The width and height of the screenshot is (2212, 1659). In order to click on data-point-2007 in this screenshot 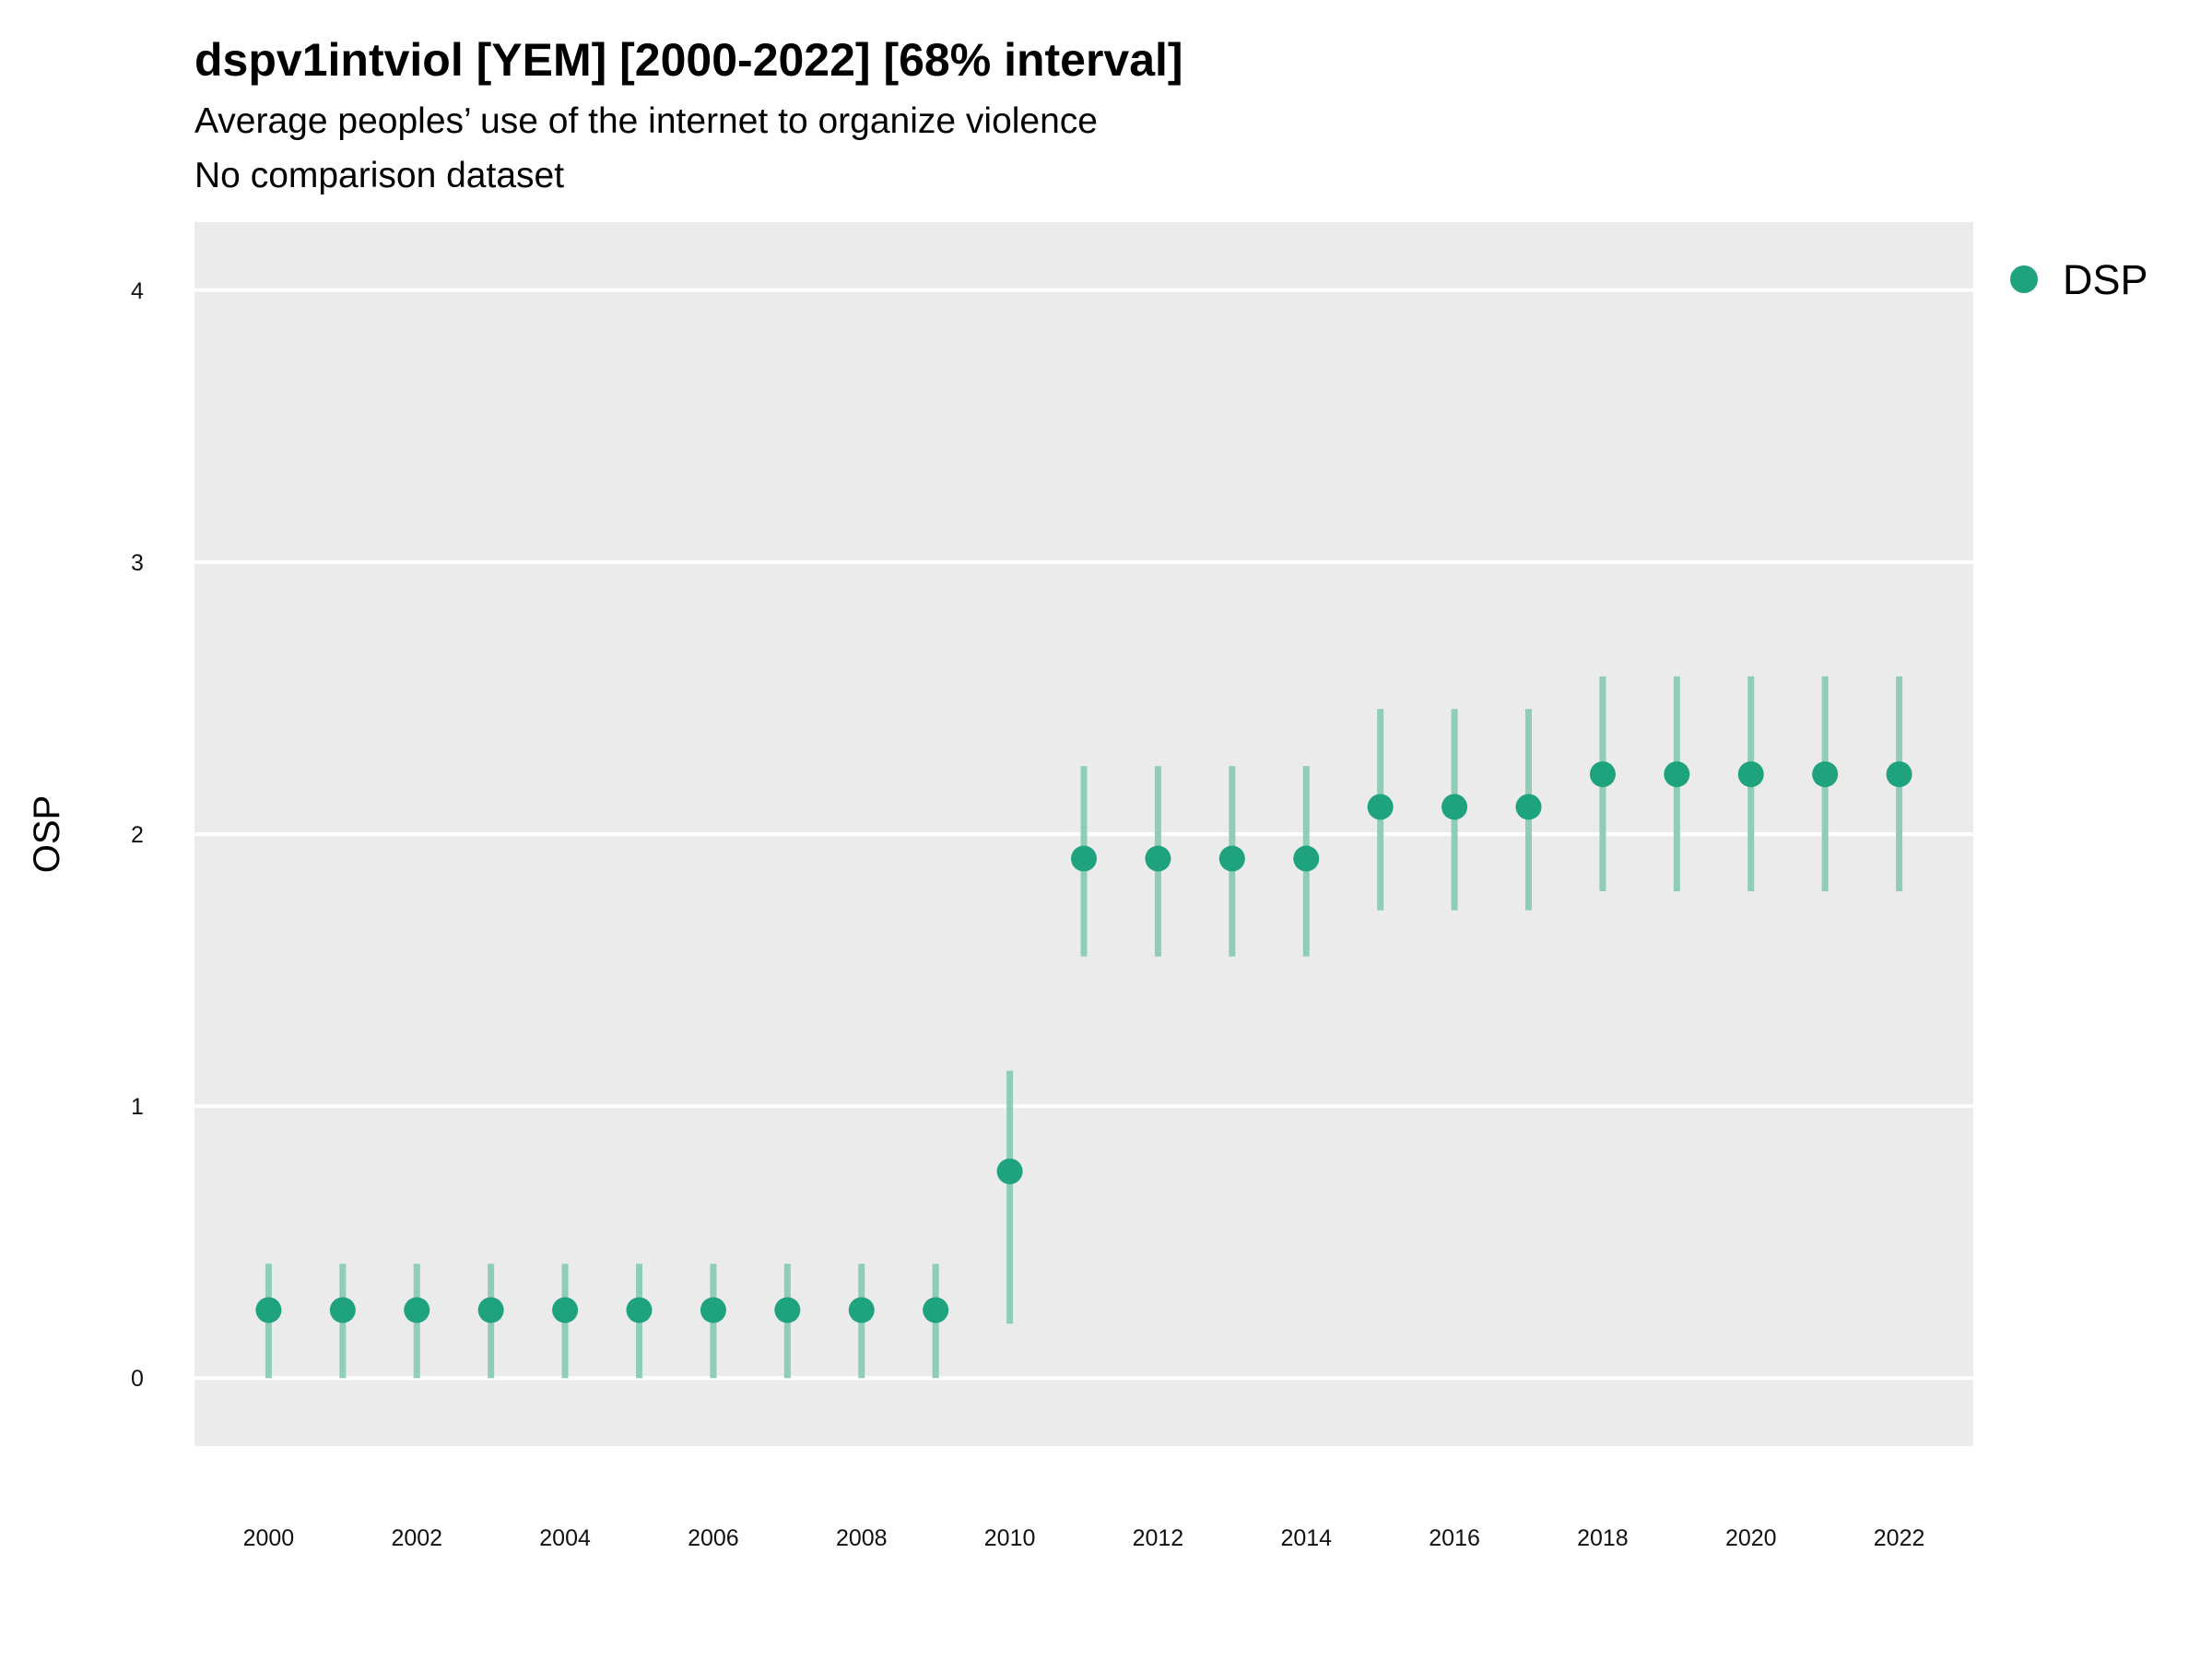, I will do `click(787, 1310)`.